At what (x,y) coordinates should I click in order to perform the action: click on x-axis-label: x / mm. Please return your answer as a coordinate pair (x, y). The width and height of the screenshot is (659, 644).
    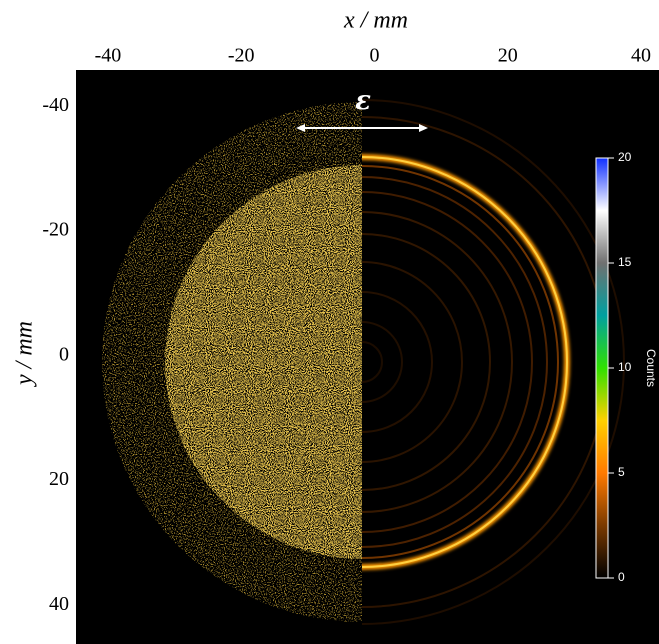
    Looking at the image, I should click on (375, 21).